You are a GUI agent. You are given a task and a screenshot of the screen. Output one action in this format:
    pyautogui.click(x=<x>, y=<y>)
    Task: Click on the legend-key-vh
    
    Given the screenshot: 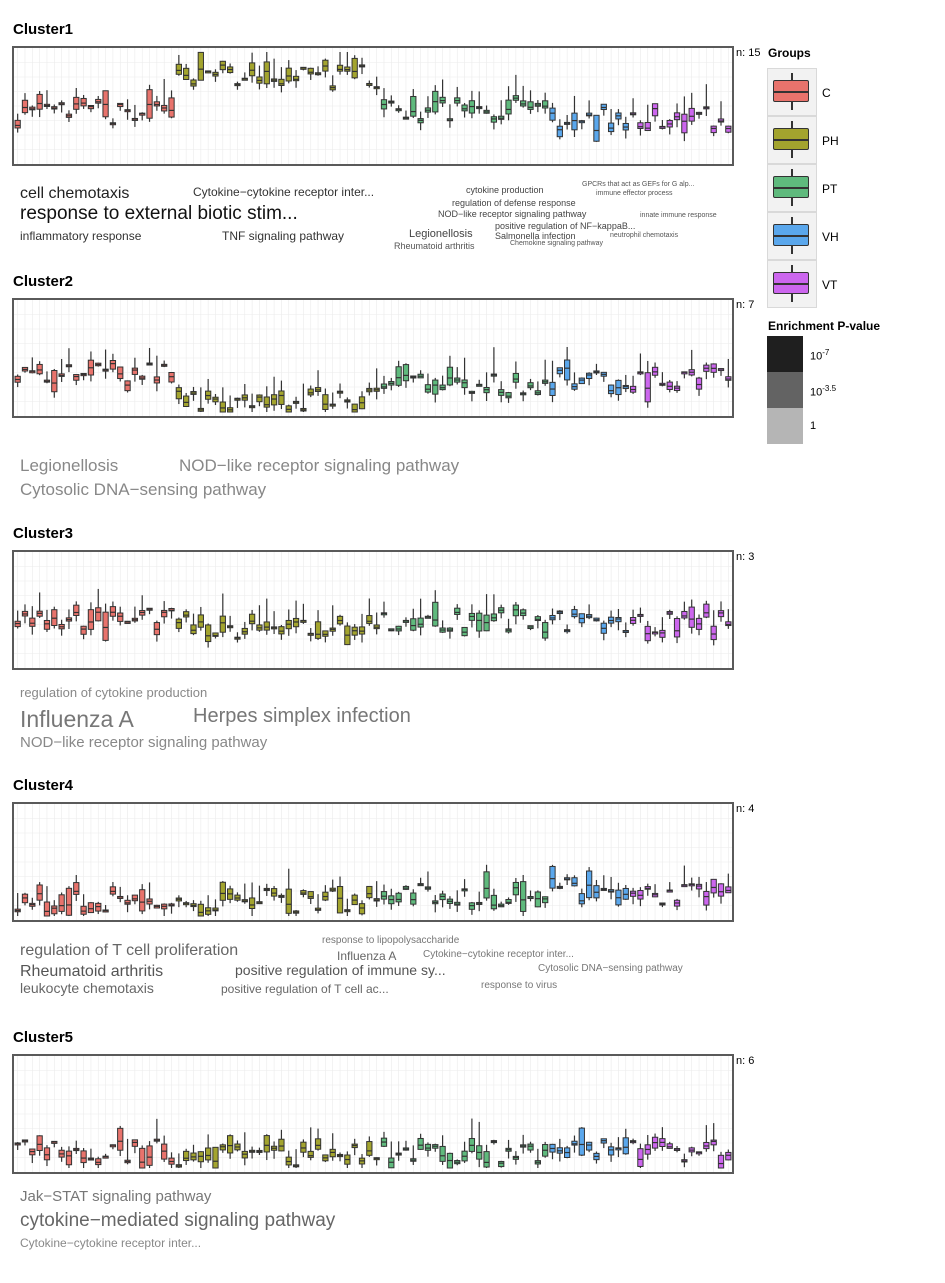 What is the action you would take?
    pyautogui.click(x=792, y=236)
    